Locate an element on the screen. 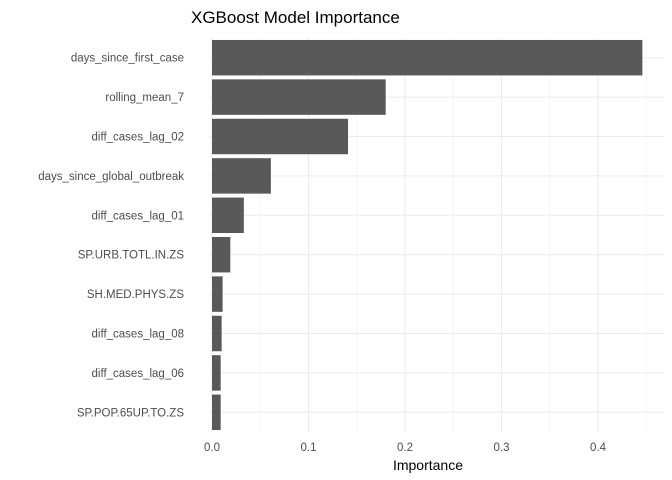  y-tick-label: diff_cases_lag_02 is located at coordinates (138, 138).